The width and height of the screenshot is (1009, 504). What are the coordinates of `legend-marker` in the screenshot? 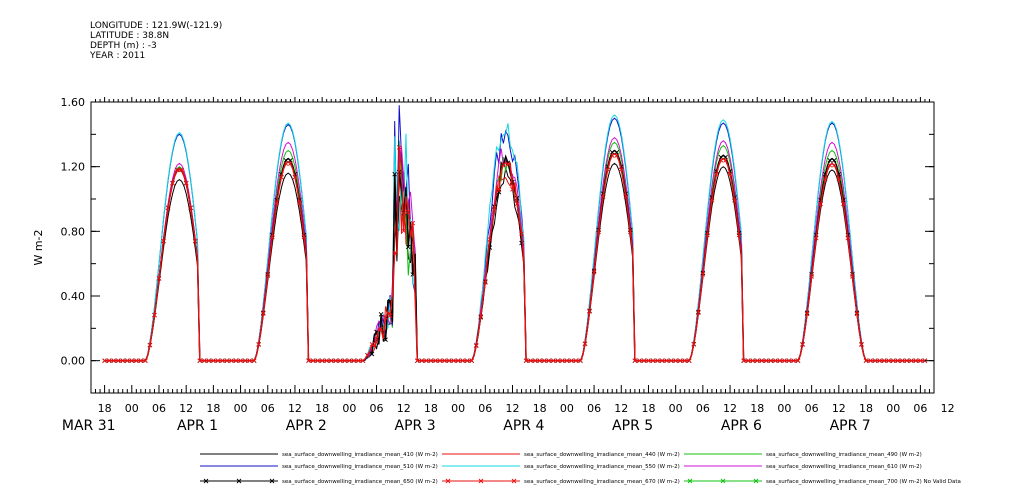 It's located at (206, 481).